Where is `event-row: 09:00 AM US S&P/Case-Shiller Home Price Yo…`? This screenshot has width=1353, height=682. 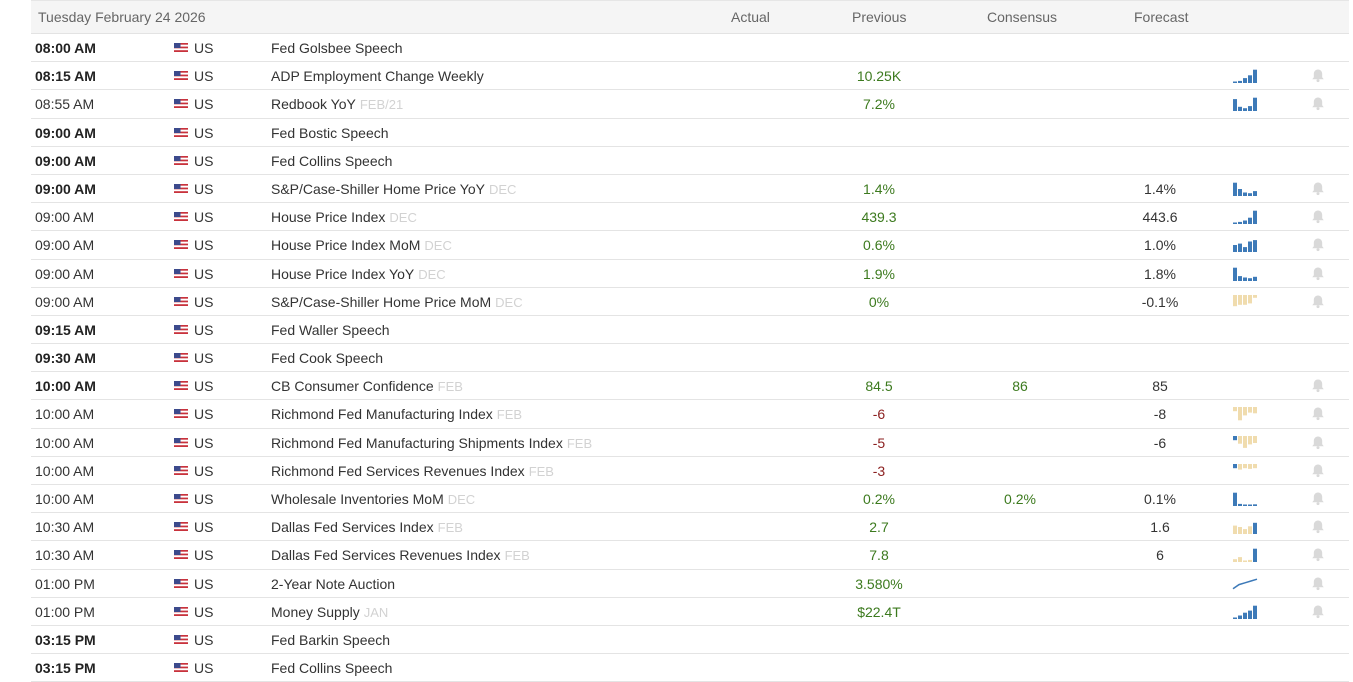
event-row: 09:00 AM US S&P/Case-Shiller Home Price Yo… is located at coordinates (690, 189).